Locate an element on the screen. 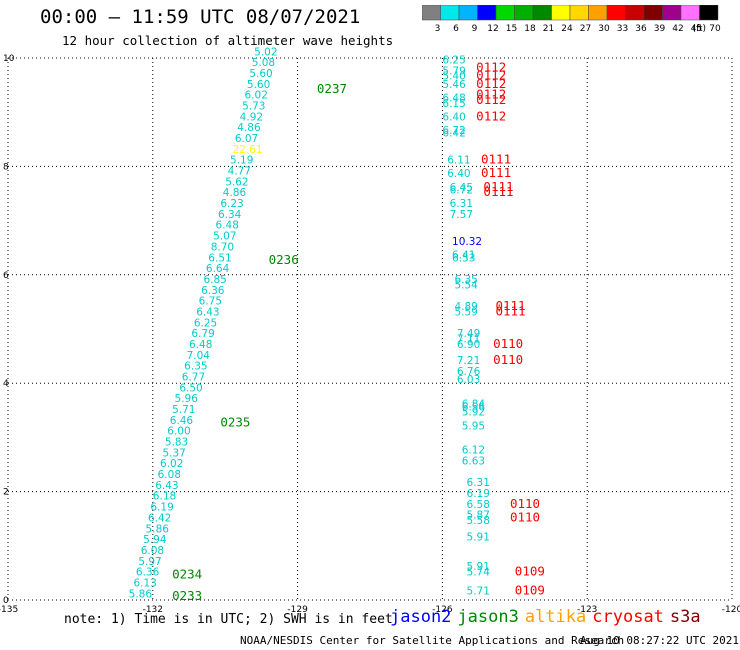 This screenshot has height=650, width=740. wave-height-value: 6.50 is located at coordinates (190, 388).